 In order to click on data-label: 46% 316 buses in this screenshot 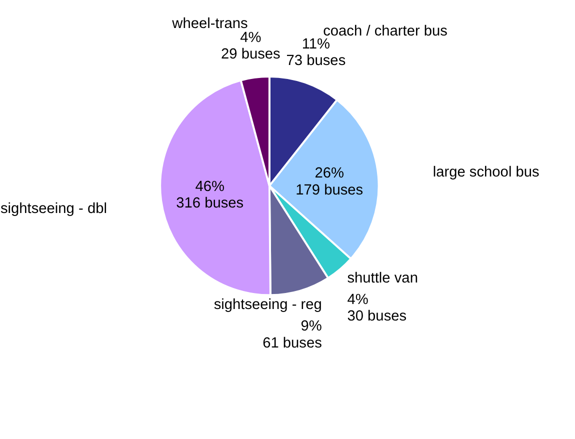, I will do `click(210, 195)`.